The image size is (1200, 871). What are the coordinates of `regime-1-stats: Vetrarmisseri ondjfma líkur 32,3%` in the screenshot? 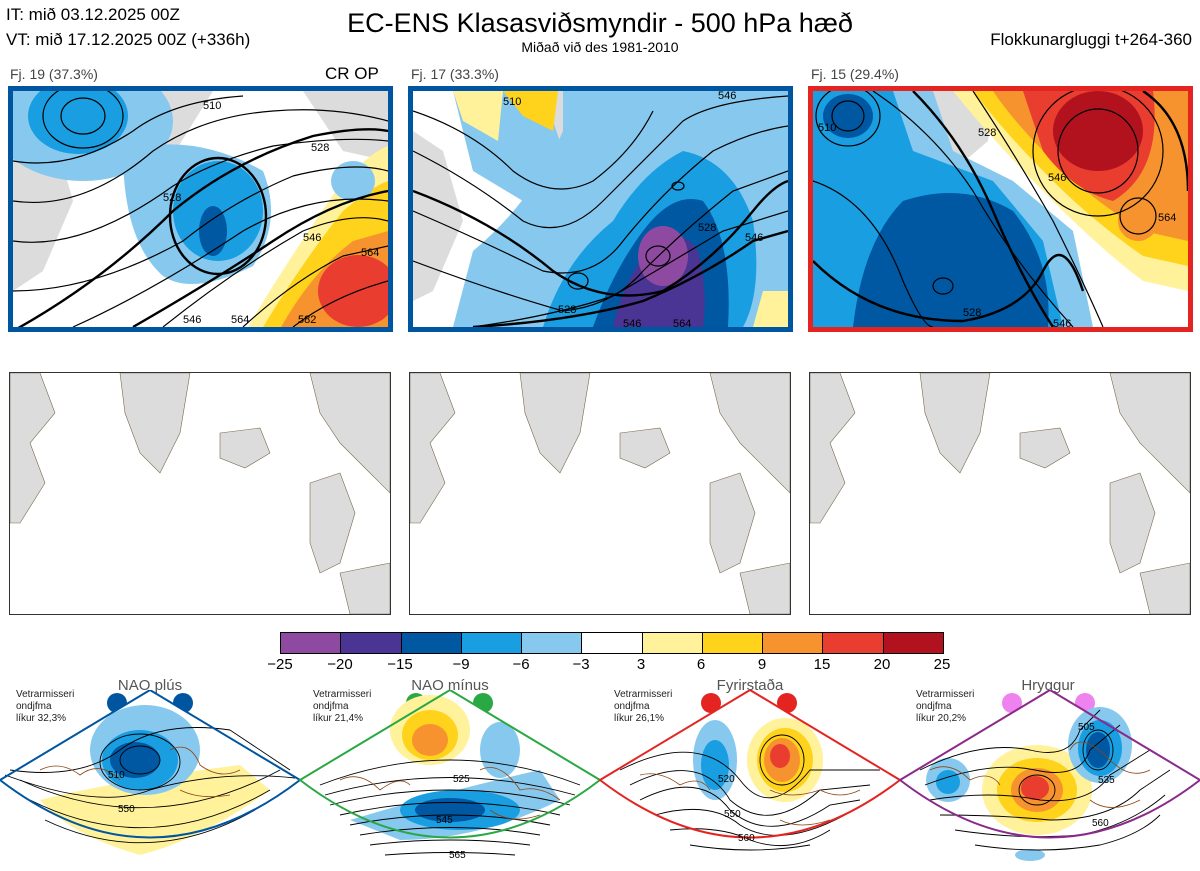 It's located at (45, 706).